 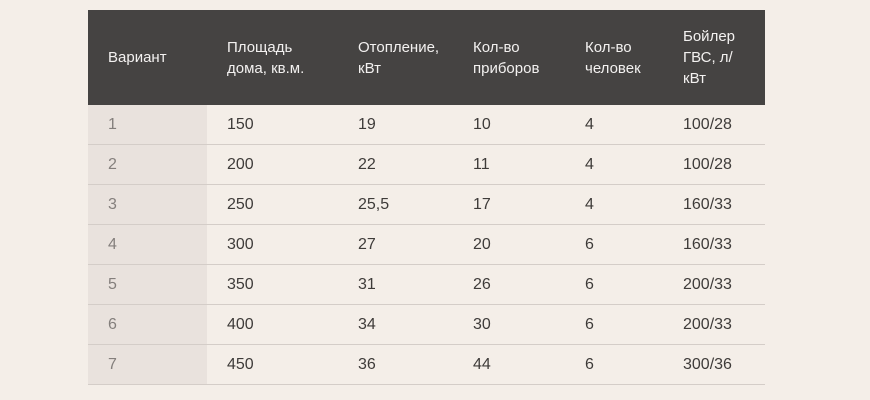 What do you see at coordinates (240, 284) in the screenshot?
I see `table-cell: 350` at bounding box center [240, 284].